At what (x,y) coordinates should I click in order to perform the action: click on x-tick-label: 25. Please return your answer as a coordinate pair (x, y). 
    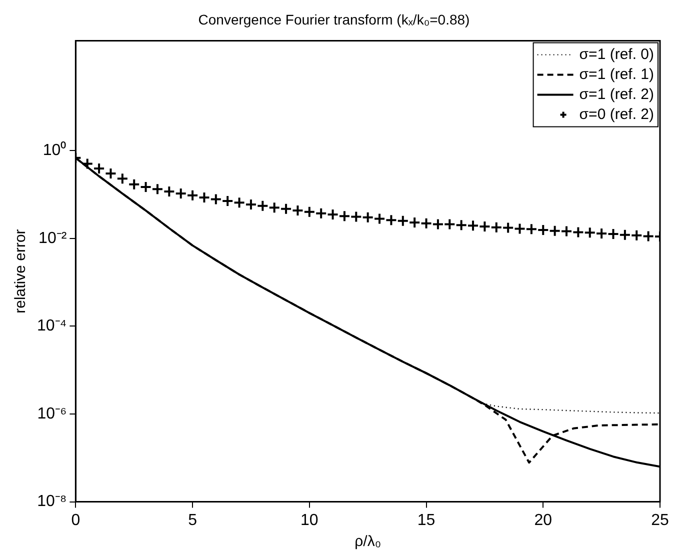
    Looking at the image, I should click on (660, 520).